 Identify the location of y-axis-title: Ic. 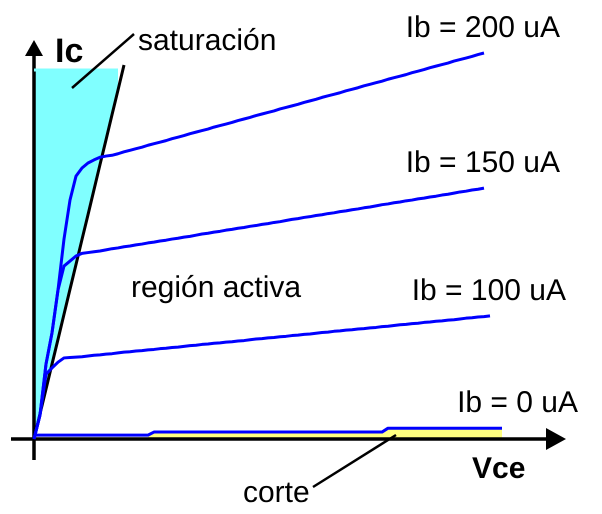
(69, 51).